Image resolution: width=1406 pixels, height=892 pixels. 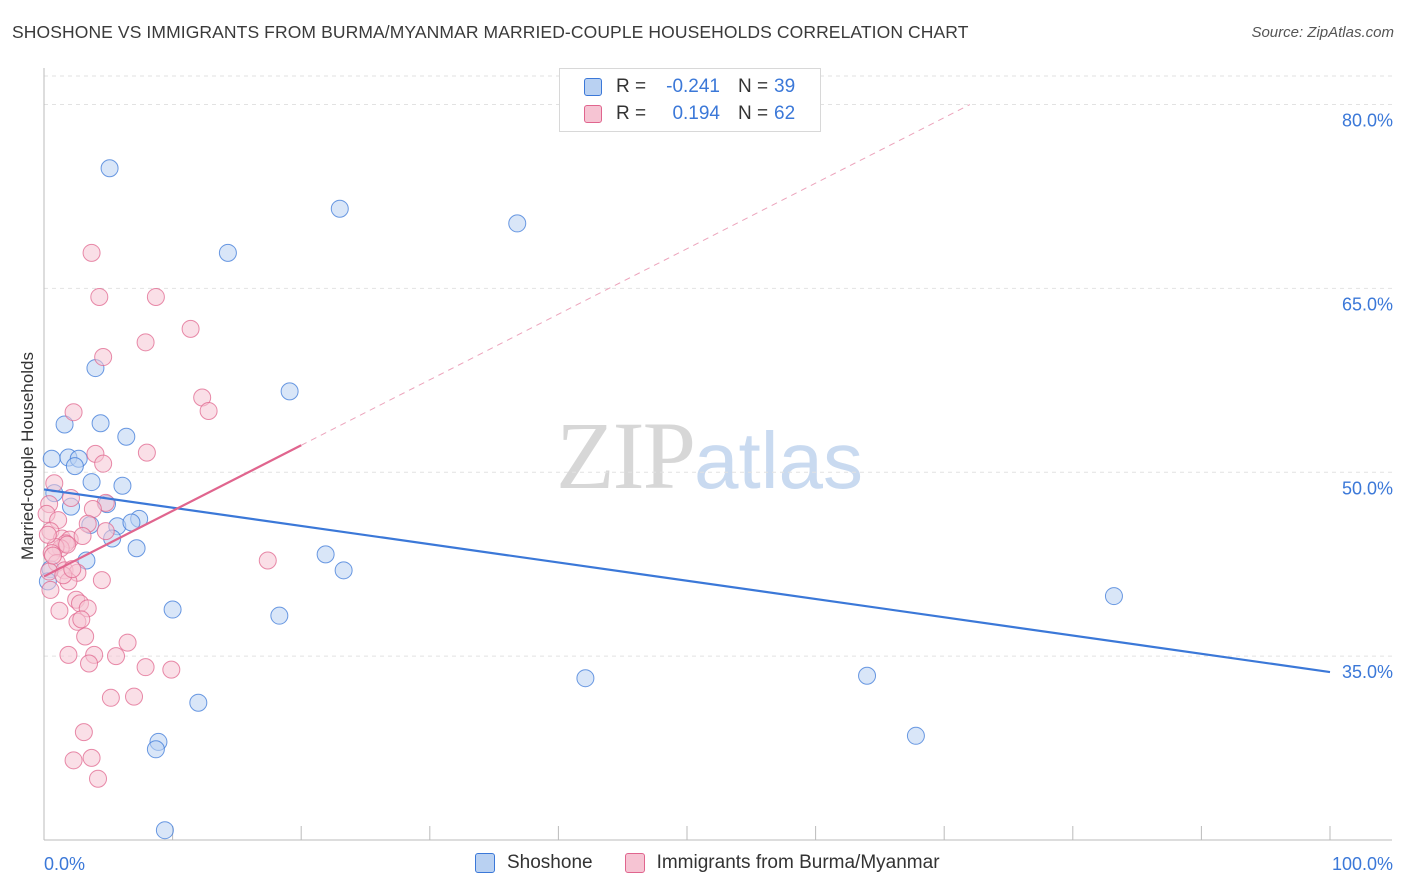 I want to click on source-credit: Source: ZipAtlas.com, so click(x=1322, y=32).